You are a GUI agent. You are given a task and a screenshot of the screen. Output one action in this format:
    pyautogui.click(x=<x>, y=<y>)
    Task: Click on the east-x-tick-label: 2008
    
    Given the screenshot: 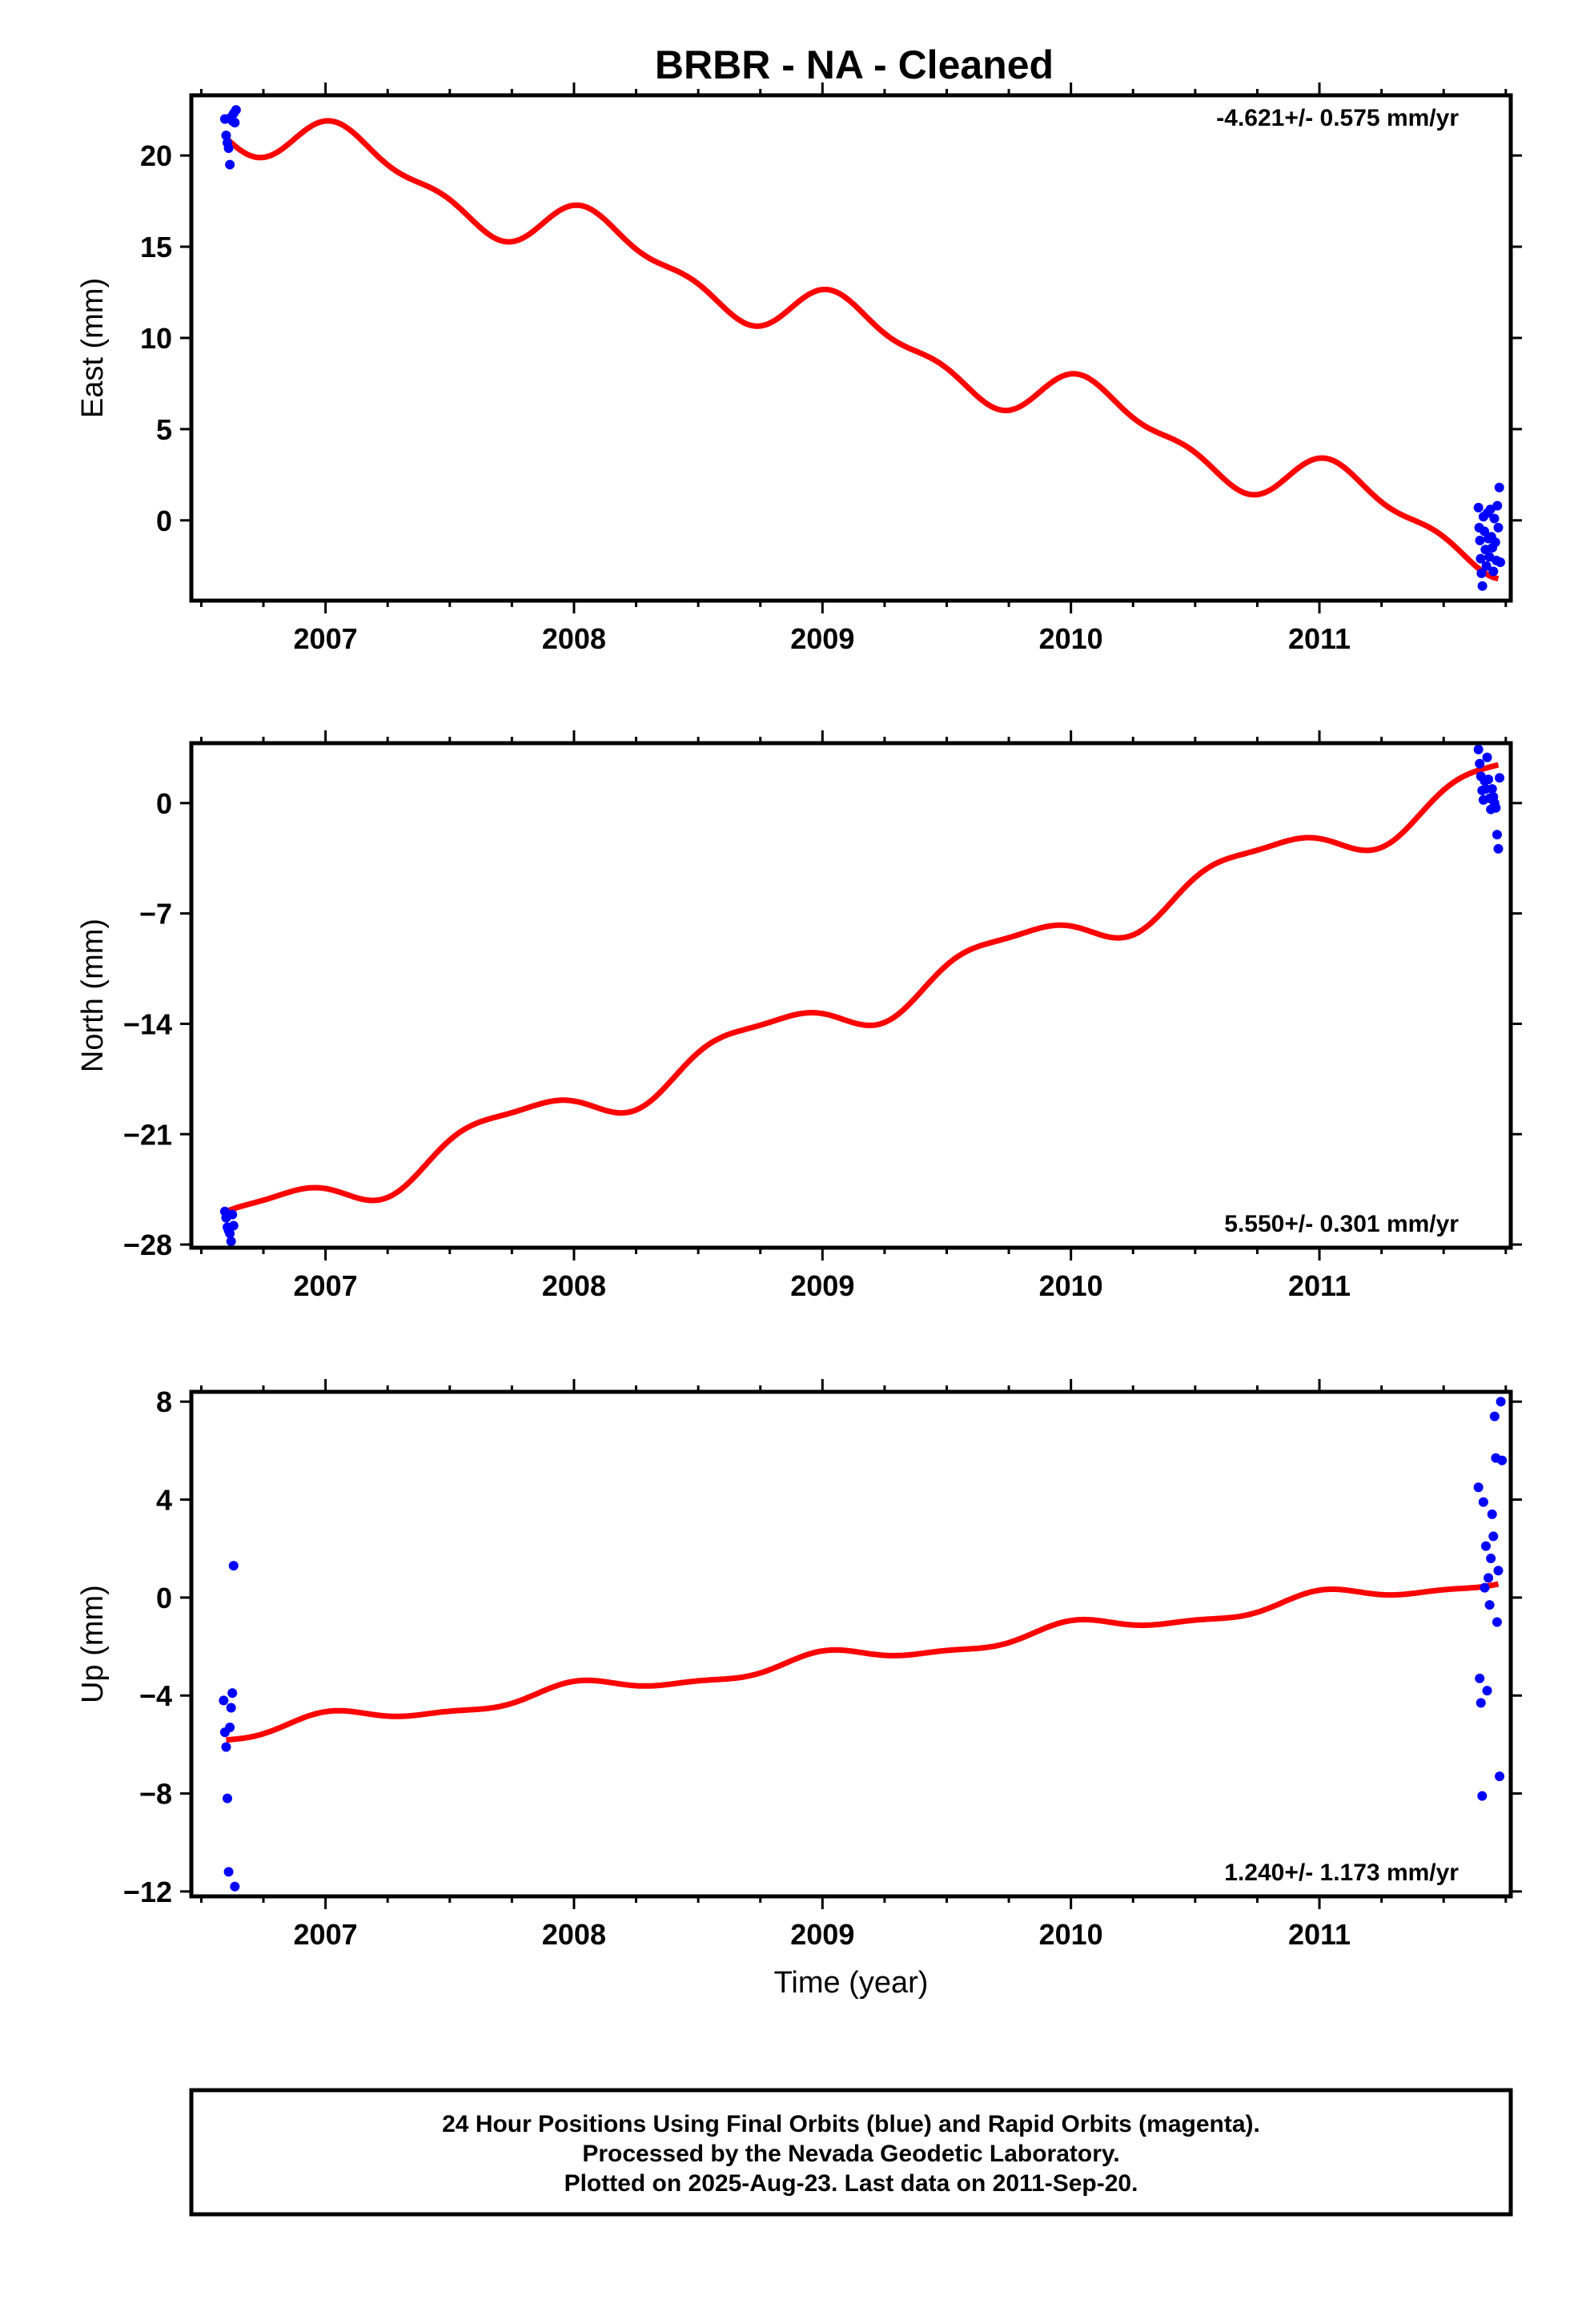 What is the action you would take?
    pyautogui.click(x=574, y=638)
    